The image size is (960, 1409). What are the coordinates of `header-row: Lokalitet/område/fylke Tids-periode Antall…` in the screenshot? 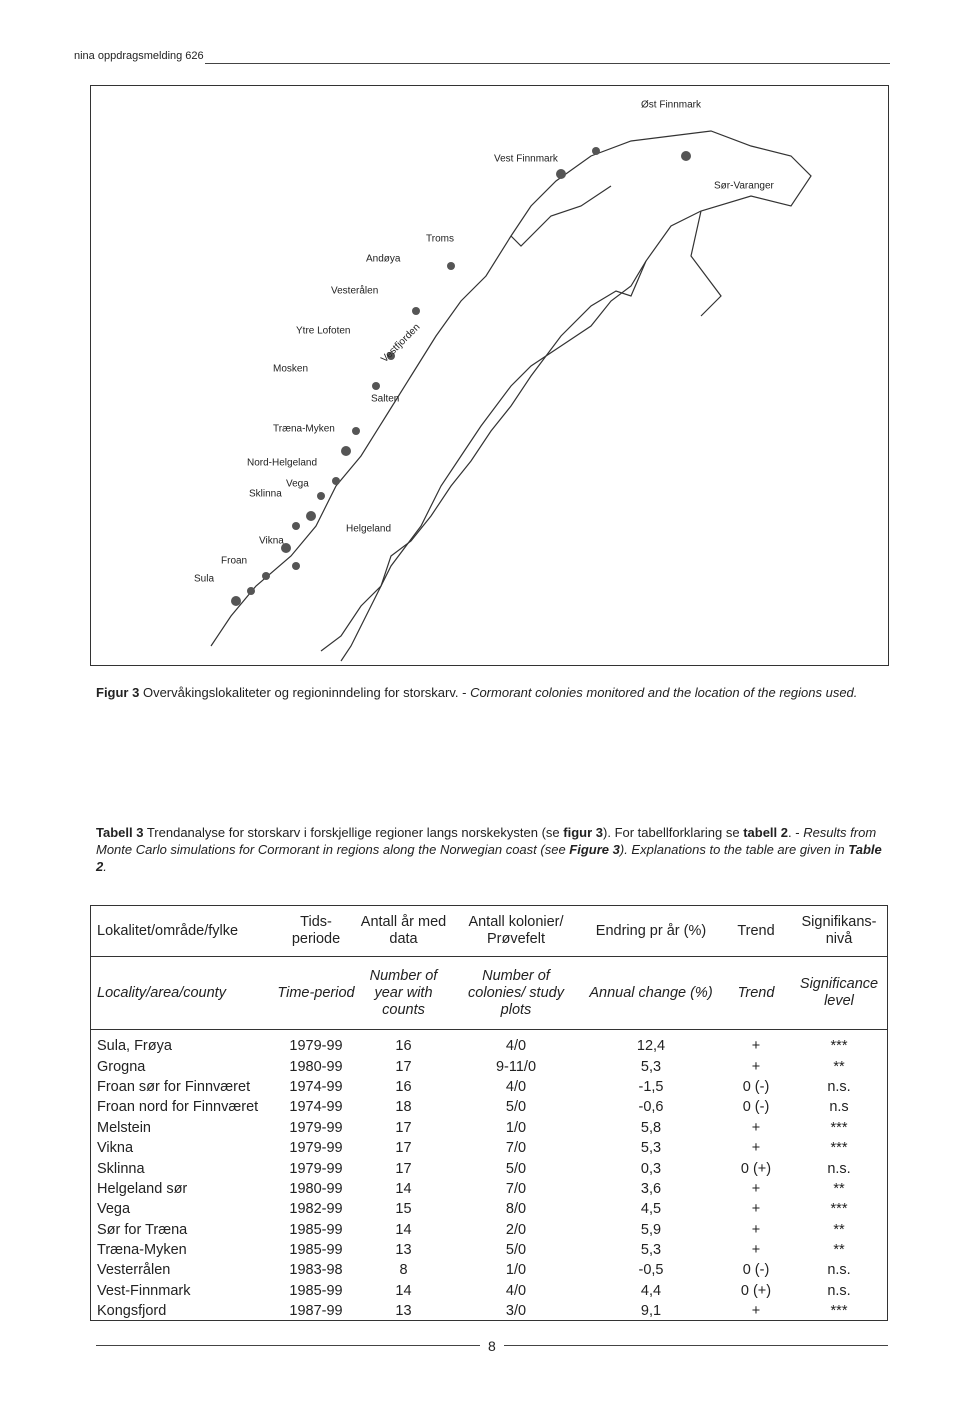 It's located at (489, 931).